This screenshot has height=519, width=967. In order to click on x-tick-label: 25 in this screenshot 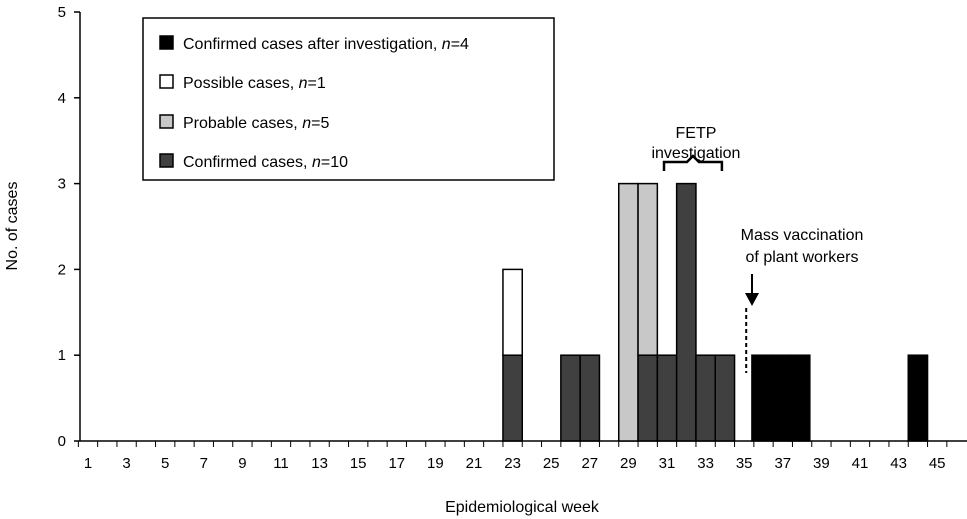, I will do `click(551, 463)`.